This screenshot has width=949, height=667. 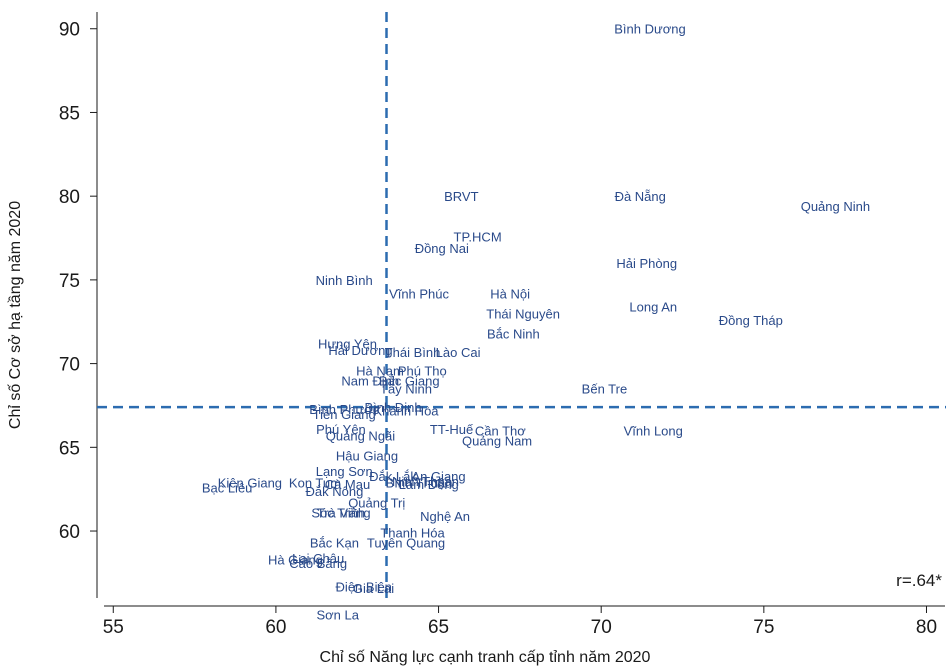 I want to click on point-label: Hưng Yên, so click(x=347, y=344).